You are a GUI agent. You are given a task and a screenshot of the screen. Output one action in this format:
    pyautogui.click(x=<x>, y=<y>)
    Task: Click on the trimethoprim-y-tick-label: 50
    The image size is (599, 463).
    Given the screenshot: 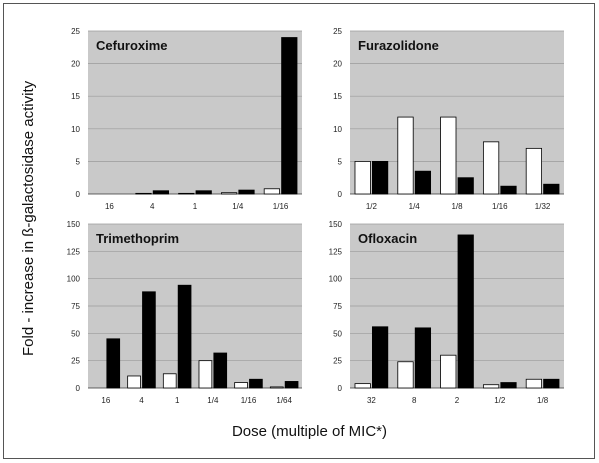 What is the action you would take?
    pyautogui.click(x=75, y=333)
    